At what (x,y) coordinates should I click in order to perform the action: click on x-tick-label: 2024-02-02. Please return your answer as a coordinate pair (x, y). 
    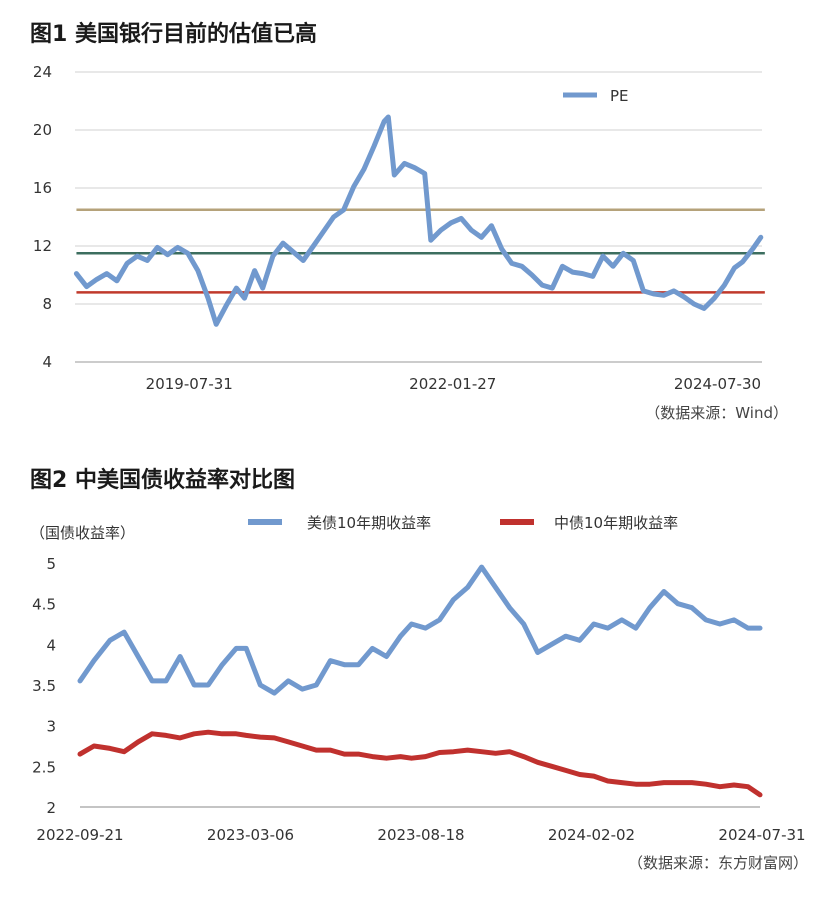
    Looking at the image, I should click on (591, 835).